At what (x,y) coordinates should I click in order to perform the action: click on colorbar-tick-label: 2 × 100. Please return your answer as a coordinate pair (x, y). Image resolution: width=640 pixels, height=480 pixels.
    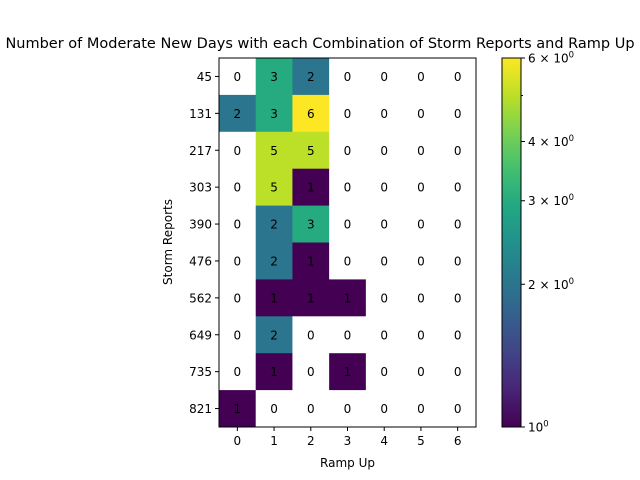
    Looking at the image, I should click on (551, 284).